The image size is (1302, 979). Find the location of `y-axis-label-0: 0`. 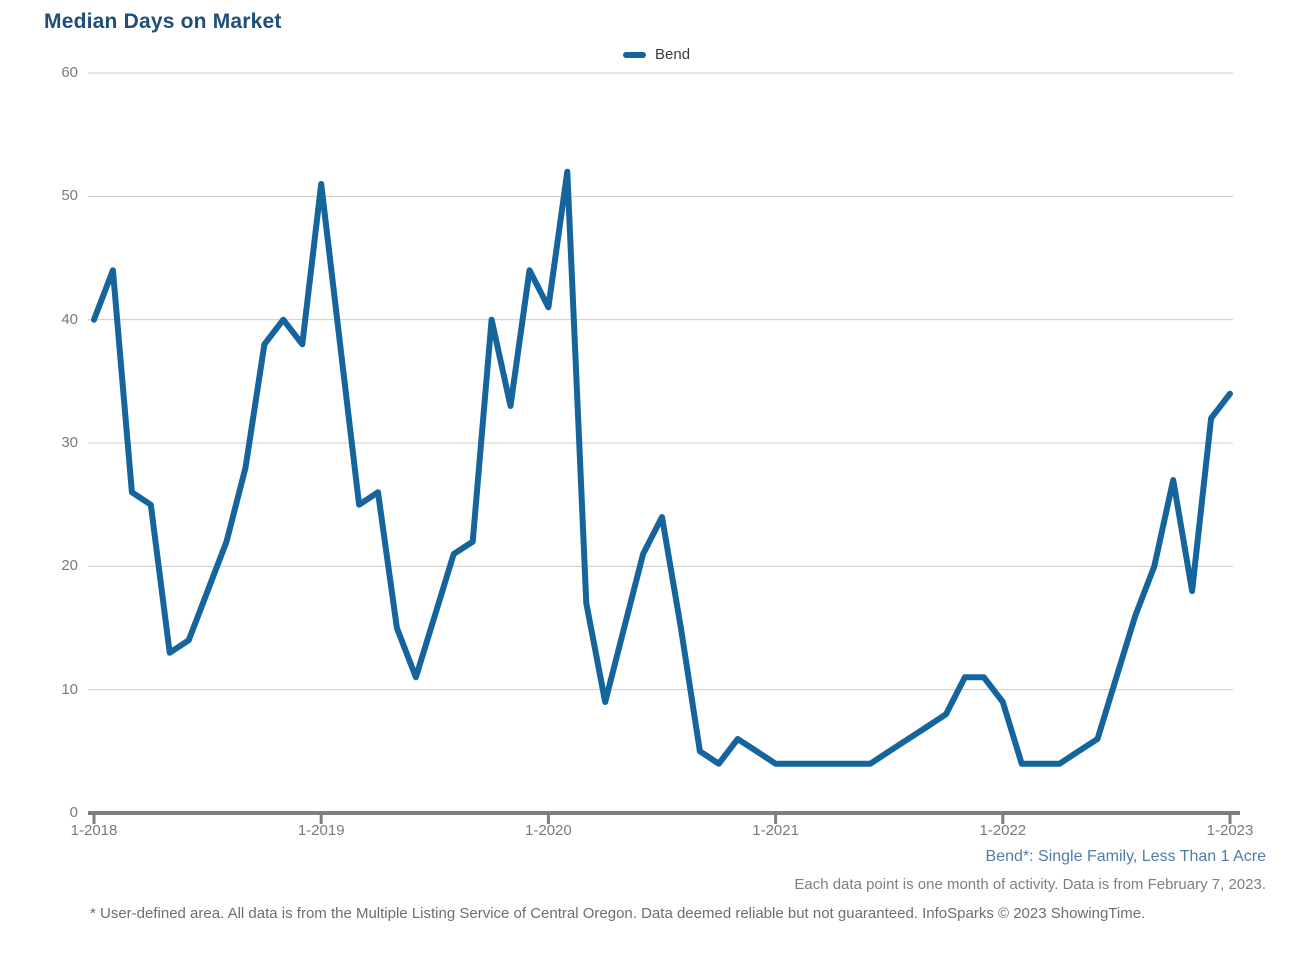

y-axis-label-0: 0 is located at coordinates (73, 812).